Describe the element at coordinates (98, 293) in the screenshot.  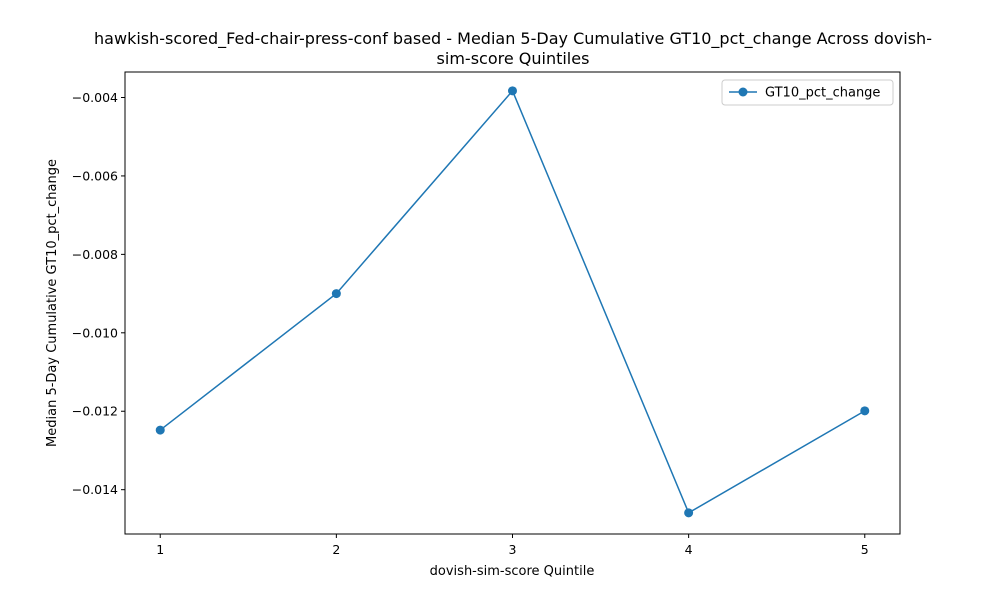
I see `y-axis-ticks: −0.004 −0.006 −0.008 −0.010 −0.012 −0.014` at that location.